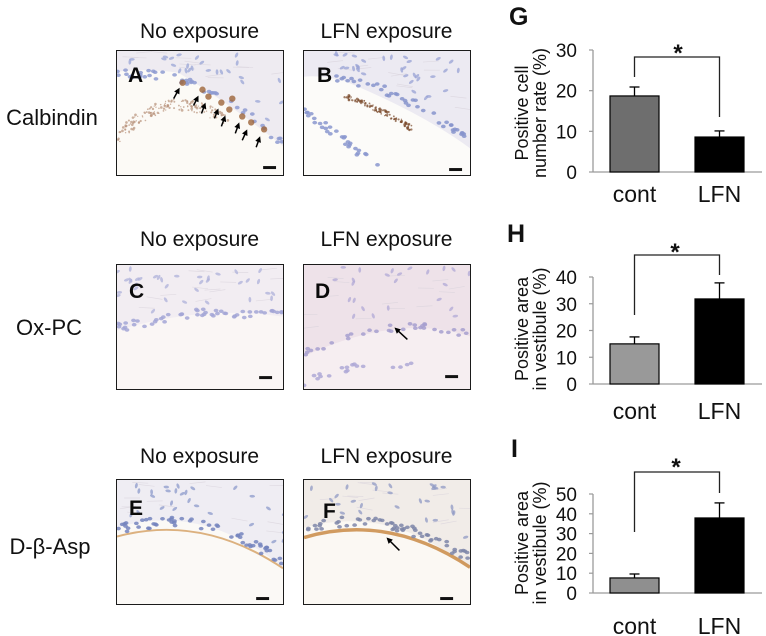 The height and width of the screenshot is (636, 766). I want to click on micrograph-panel-a: A, so click(200, 113).